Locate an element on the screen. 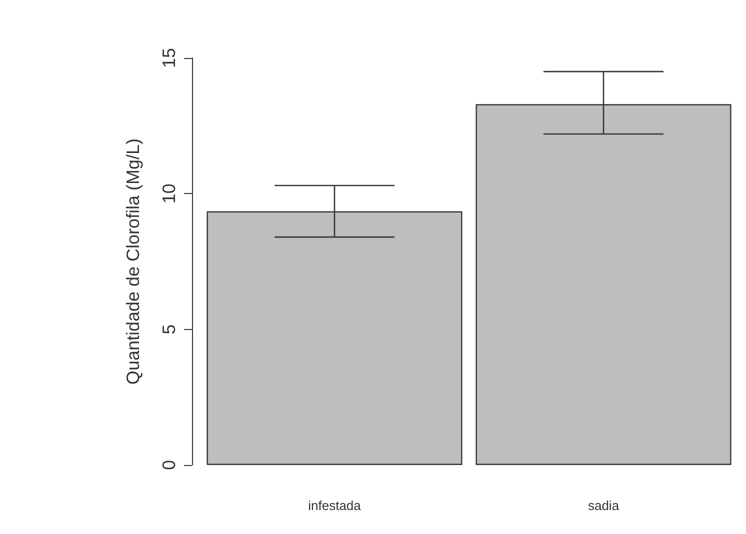 The height and width of the screenshot is (534, 746). x-tick-label: infestada is located at coordinates (335, 505).